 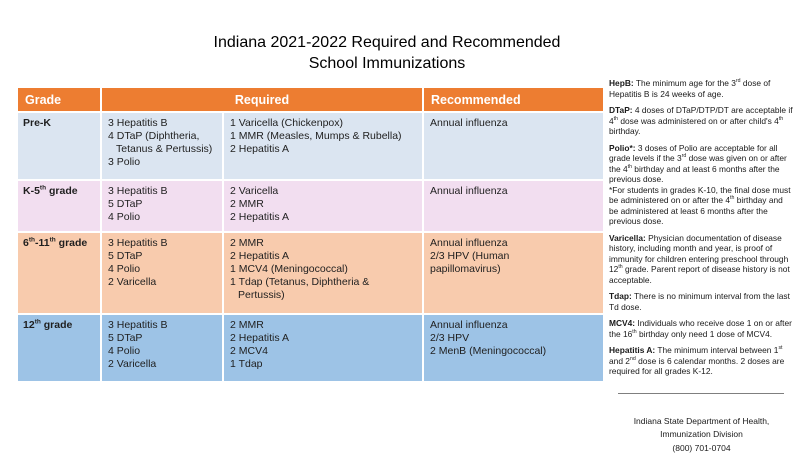 I want to click on vaccine-item: 1 MCV4 (Meningococcal), so click(x=289, y=269).